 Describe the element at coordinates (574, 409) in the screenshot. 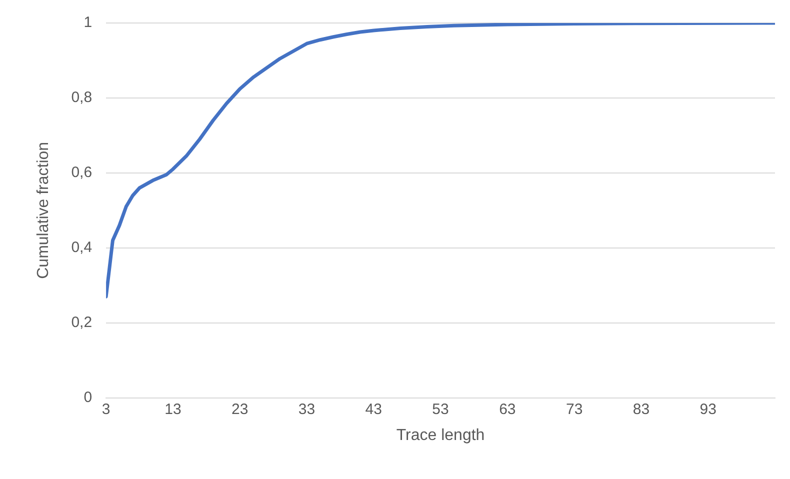

I see `x-tick-label: 73` at that location.